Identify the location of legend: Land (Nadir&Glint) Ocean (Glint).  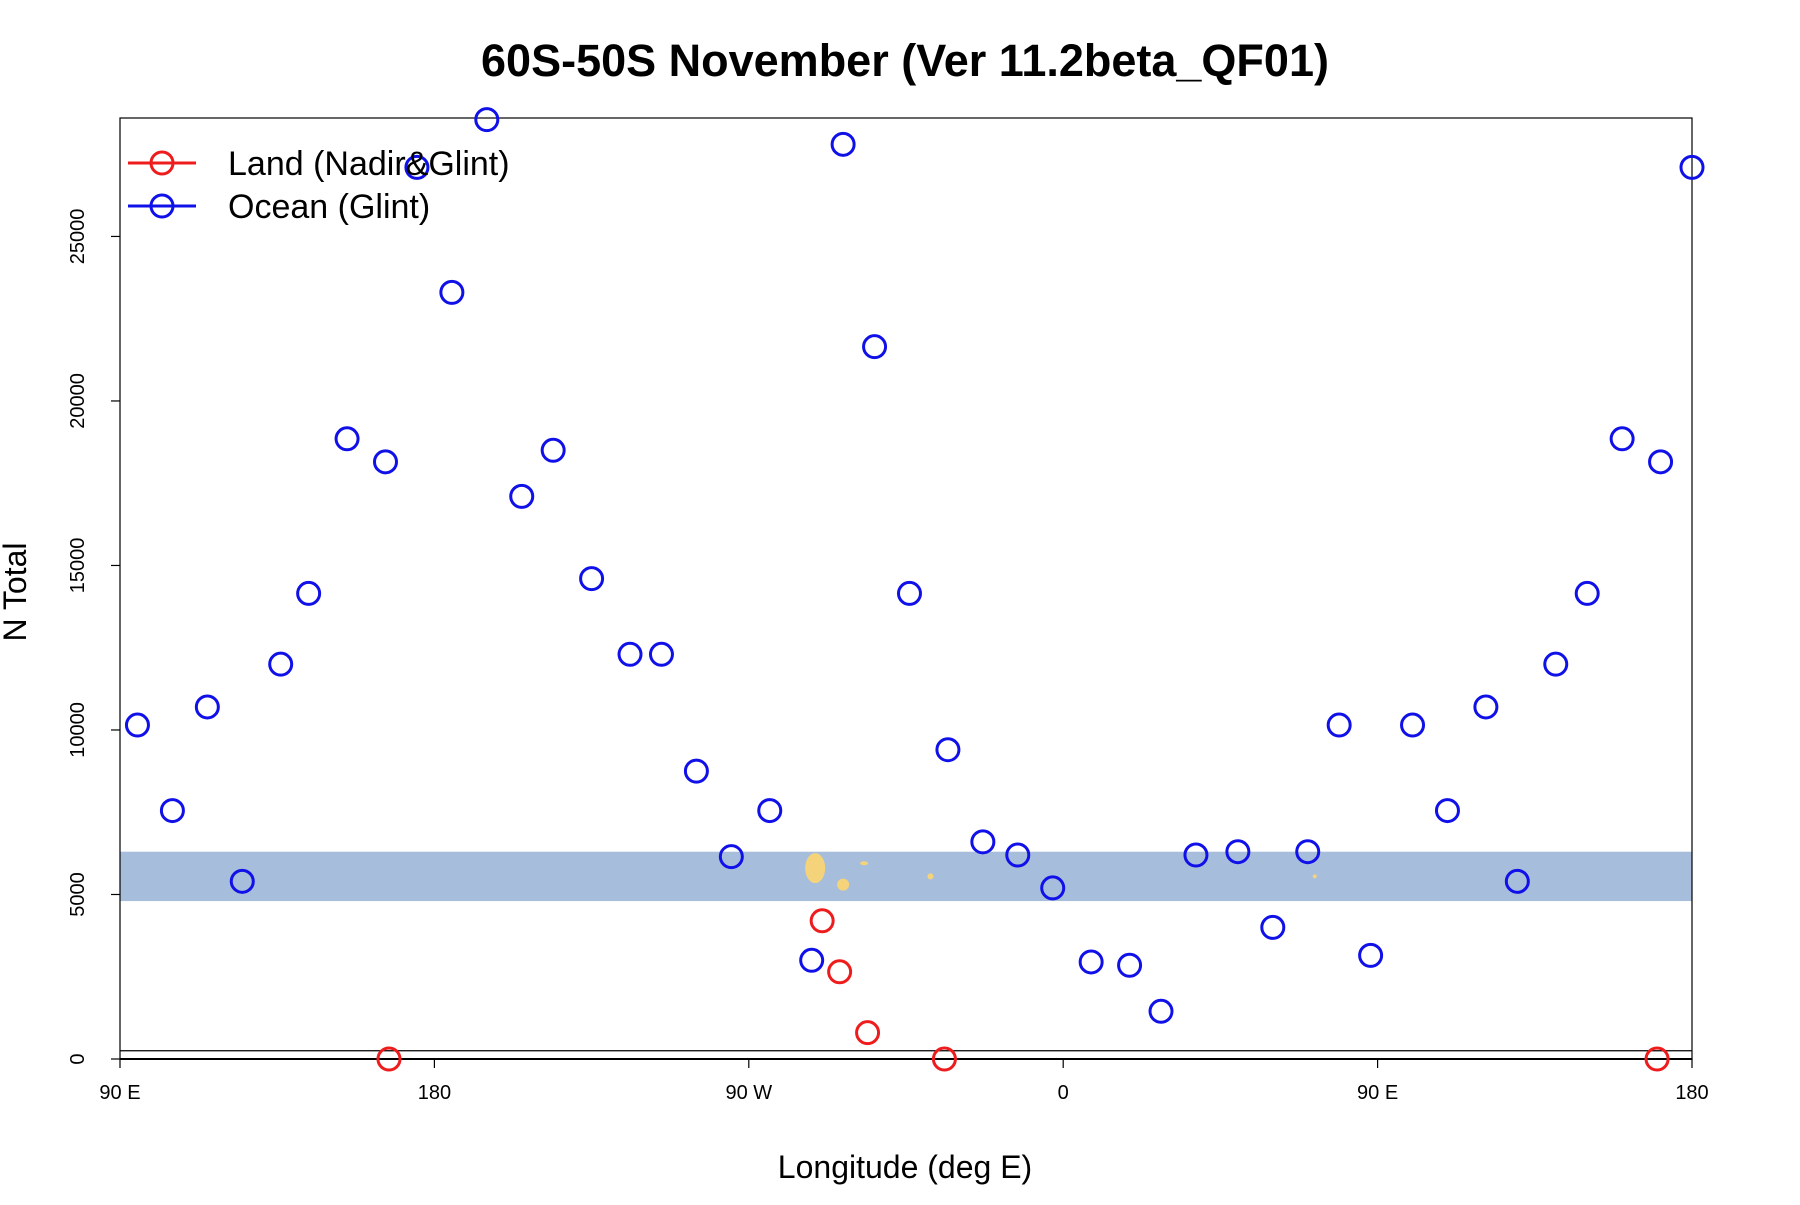
(319, 185).